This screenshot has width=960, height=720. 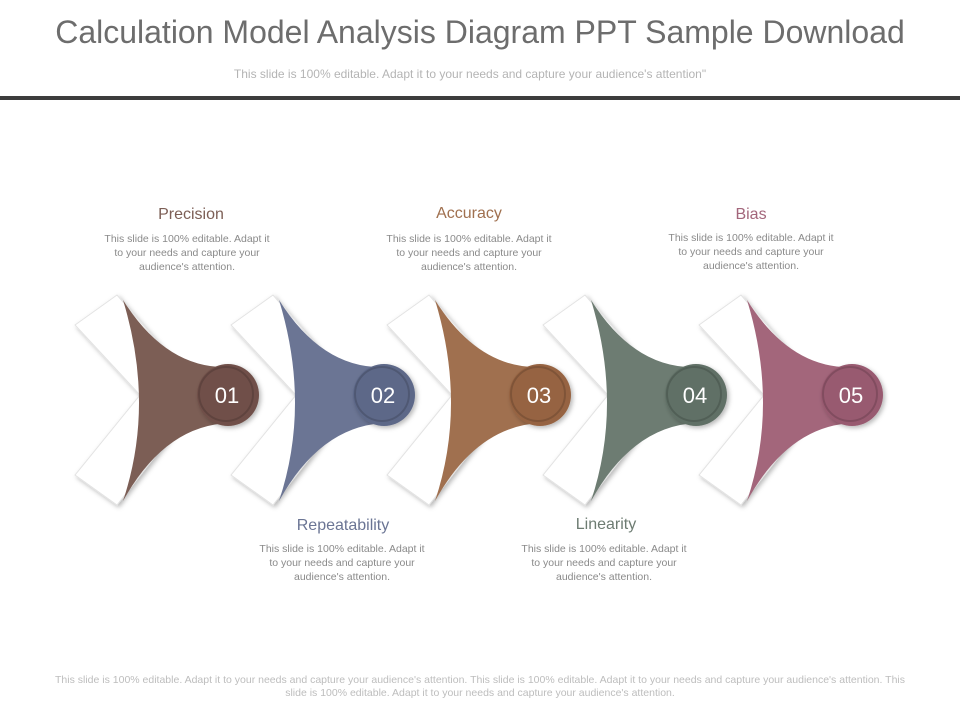 What do you see at coordinates (751, 214) in the screenshot?
I see `step-label-bias: Bias` at bounding box center [751, 214].